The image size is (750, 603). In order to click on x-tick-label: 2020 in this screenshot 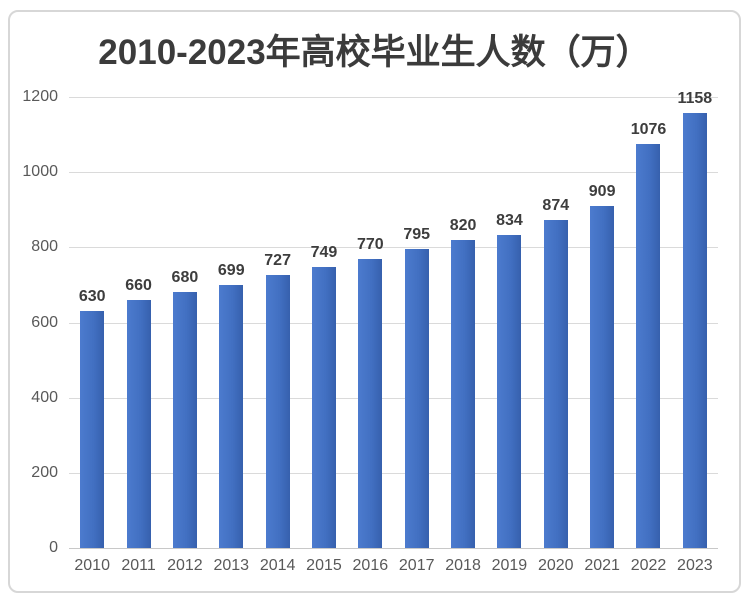, I will do `click(555, 565)`.